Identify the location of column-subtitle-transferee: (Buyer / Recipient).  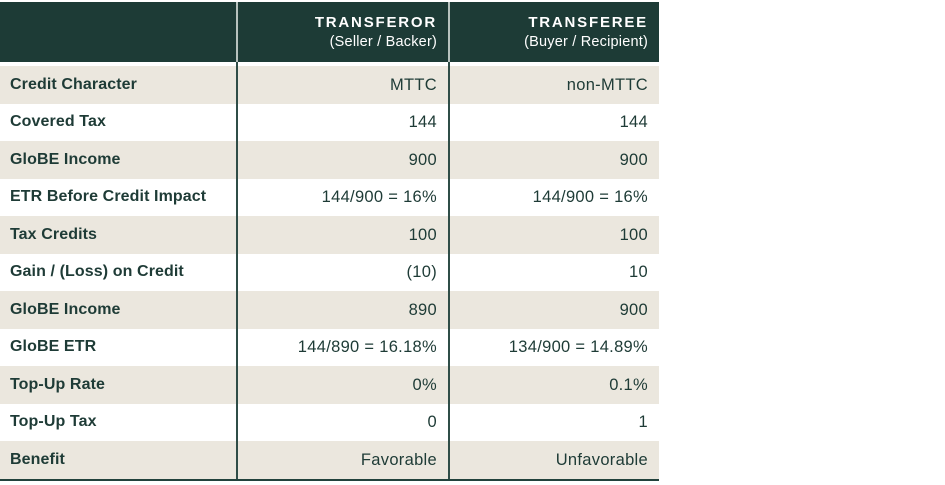
(586, 41).